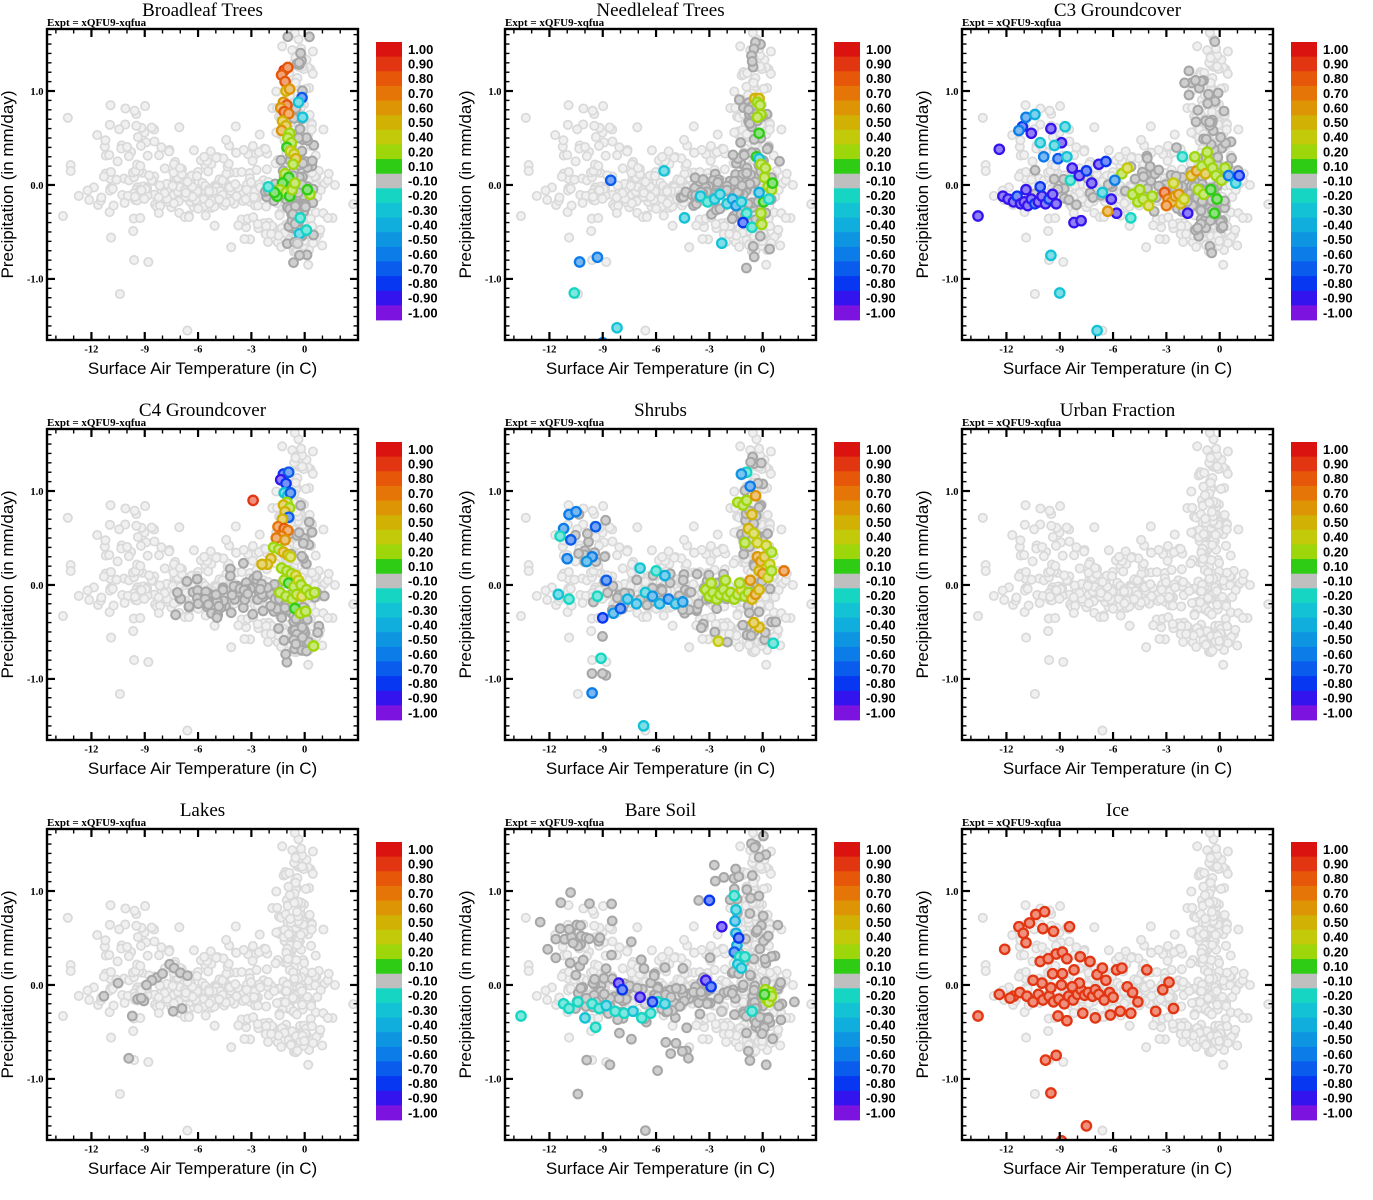  What do you see at coordinates (555, 23) in the screenshot?
I see `experiment-label: Expt = xQFU9-xqfua` at bounding box center [555, 23].